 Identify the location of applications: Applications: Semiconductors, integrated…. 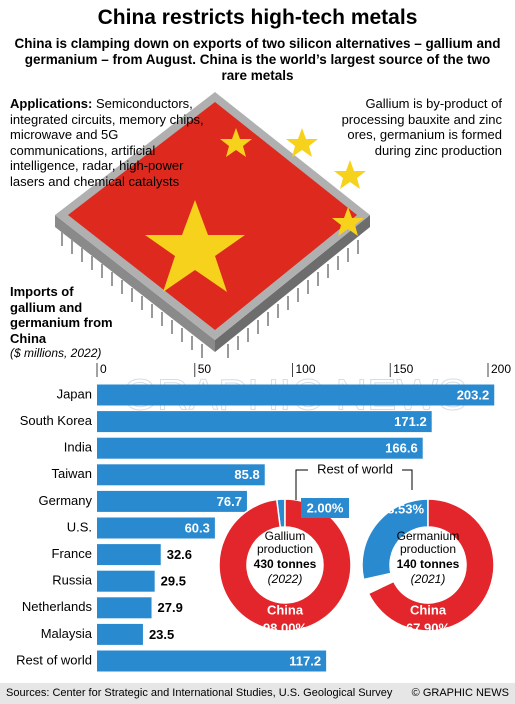
(112, 142).